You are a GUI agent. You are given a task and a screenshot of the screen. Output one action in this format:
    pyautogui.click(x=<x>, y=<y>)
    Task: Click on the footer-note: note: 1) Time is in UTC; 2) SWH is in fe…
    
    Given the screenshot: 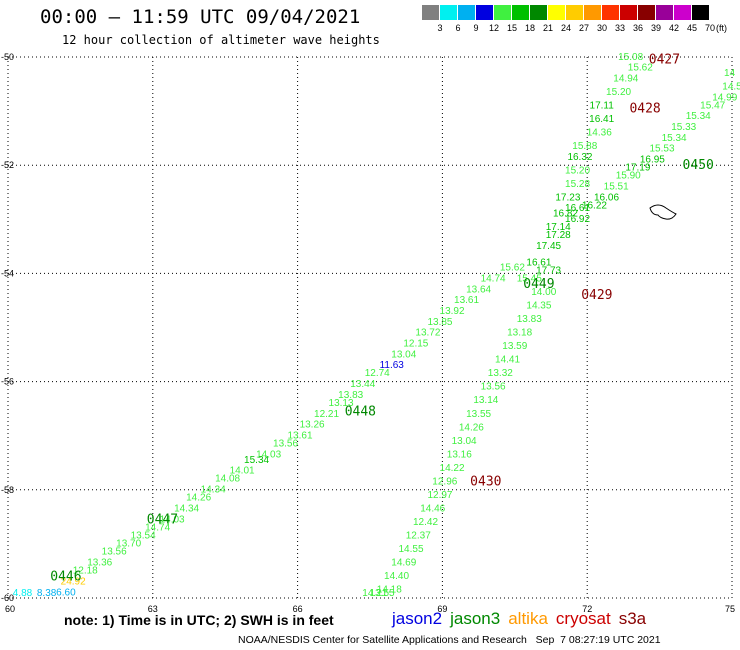 What is the action you would take?
    pyautogui.click(x=199, y=620)
    